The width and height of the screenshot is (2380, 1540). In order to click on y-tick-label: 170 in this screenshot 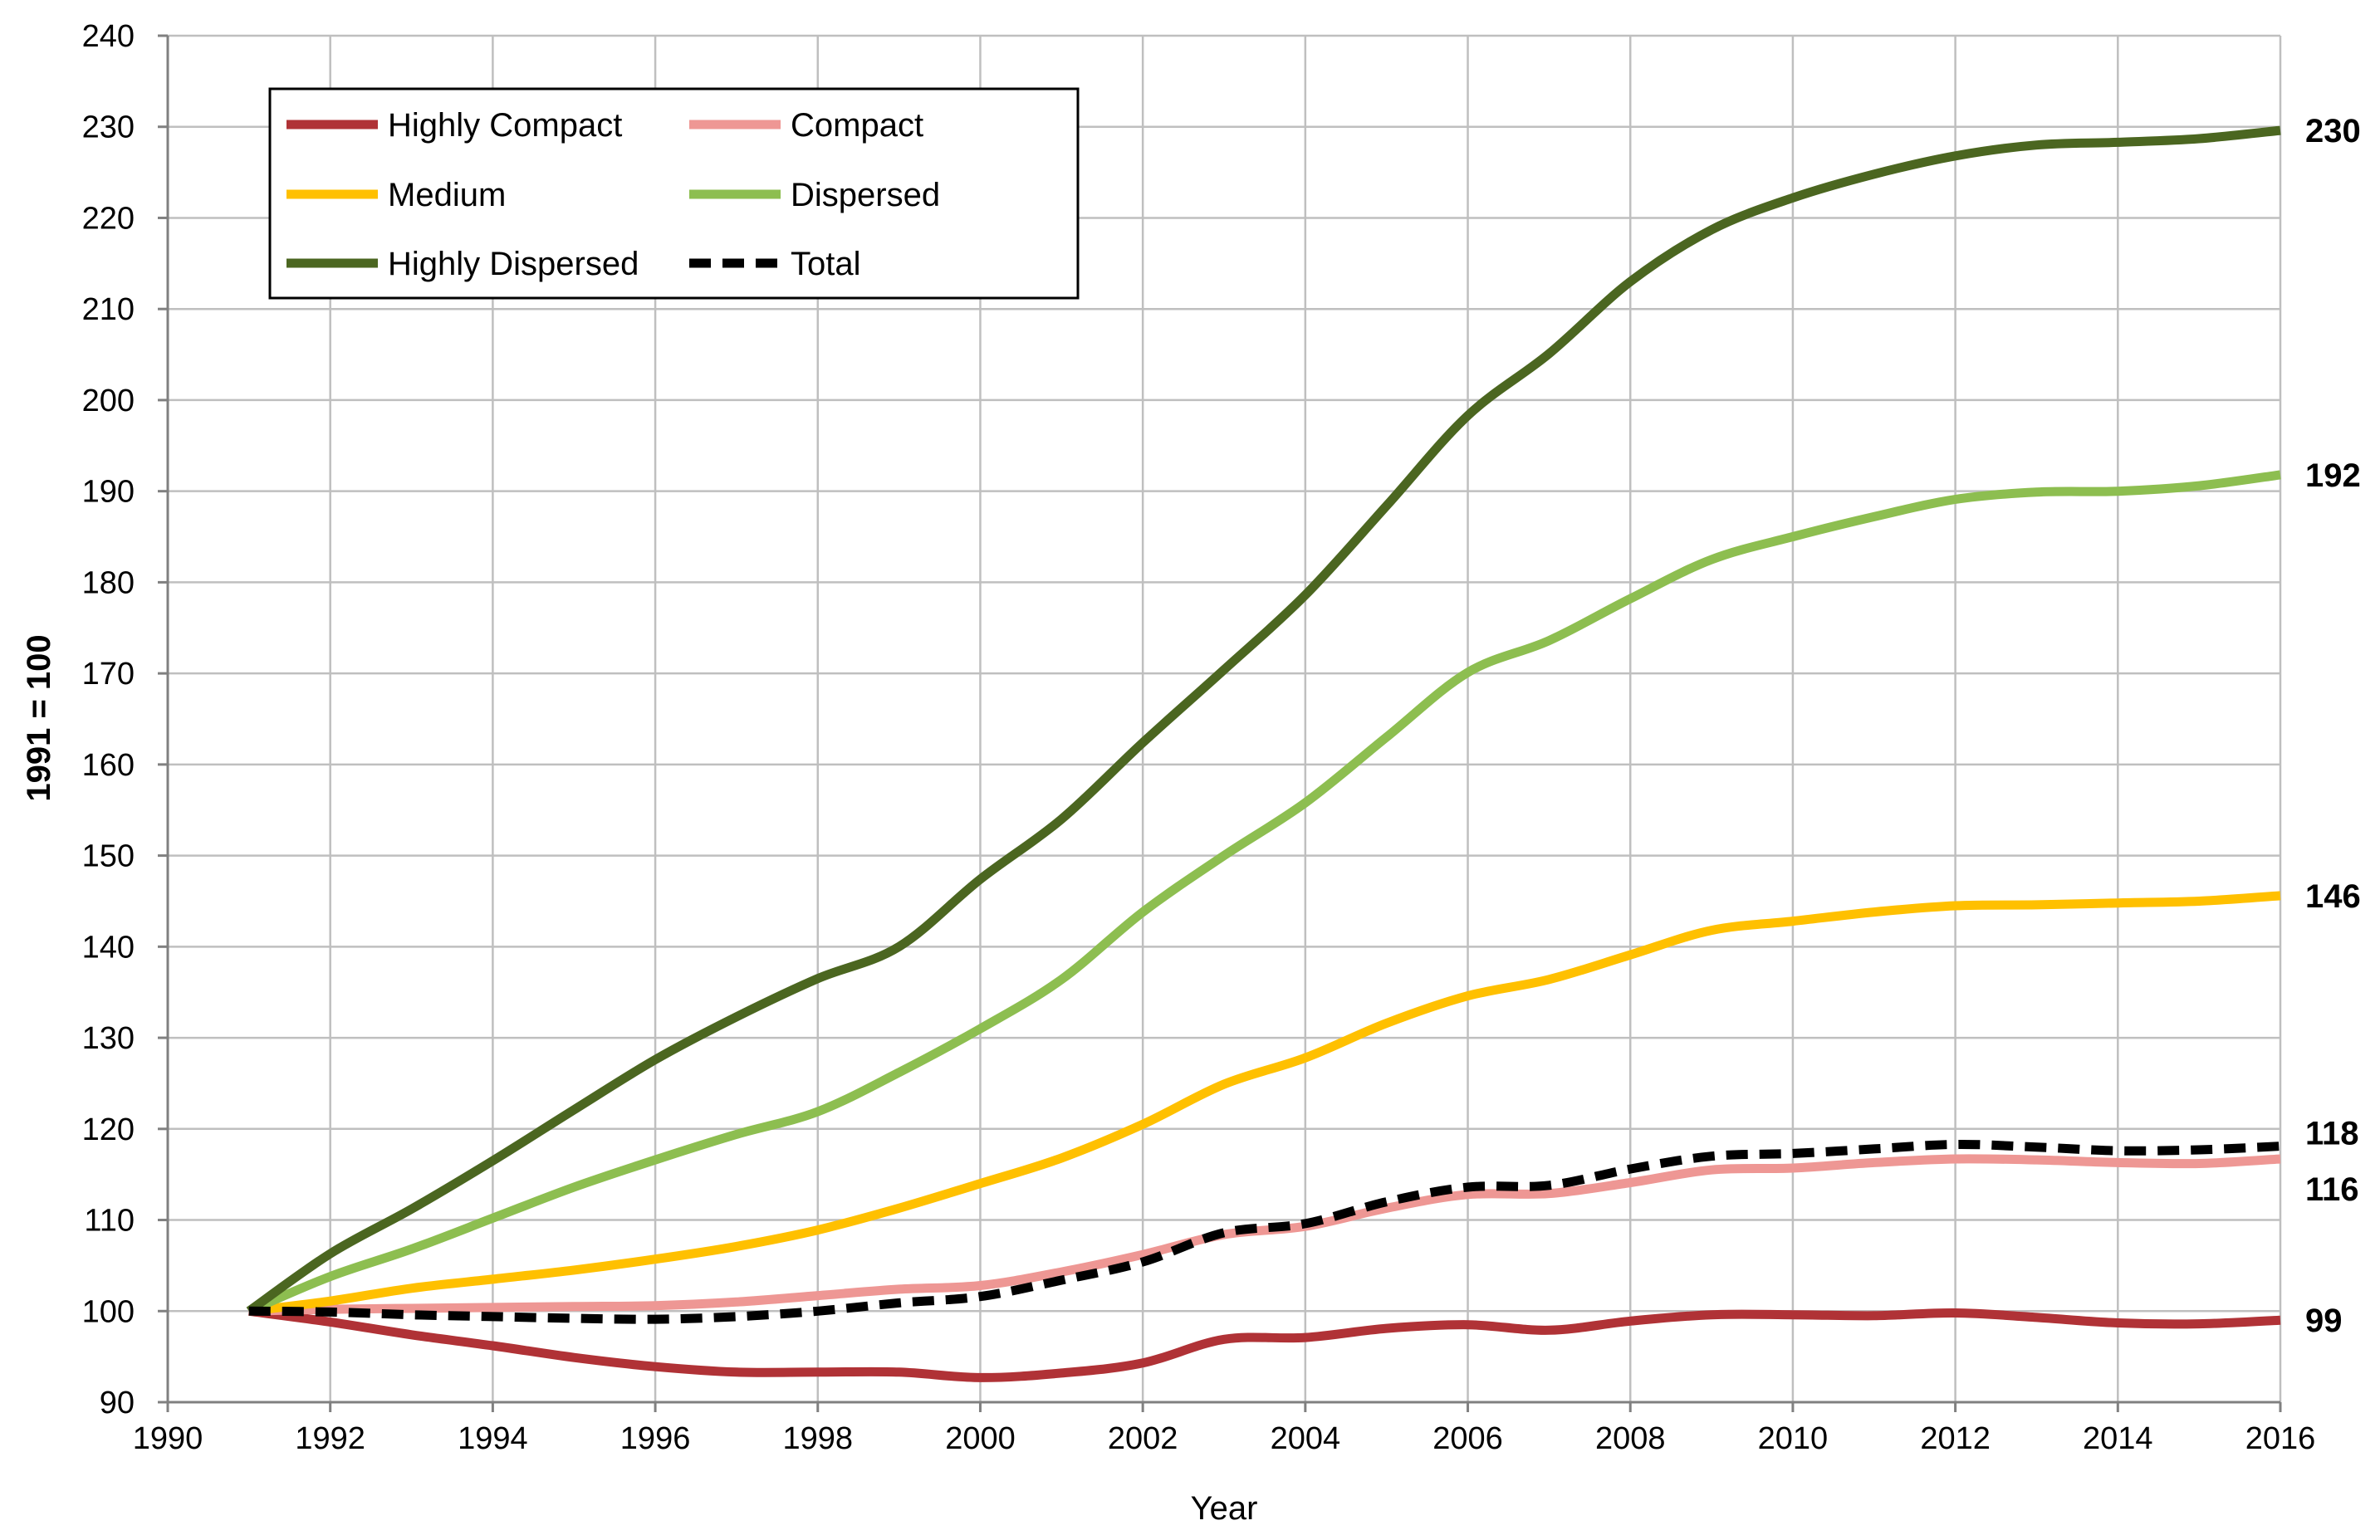, I will do `click(108, 674)`.